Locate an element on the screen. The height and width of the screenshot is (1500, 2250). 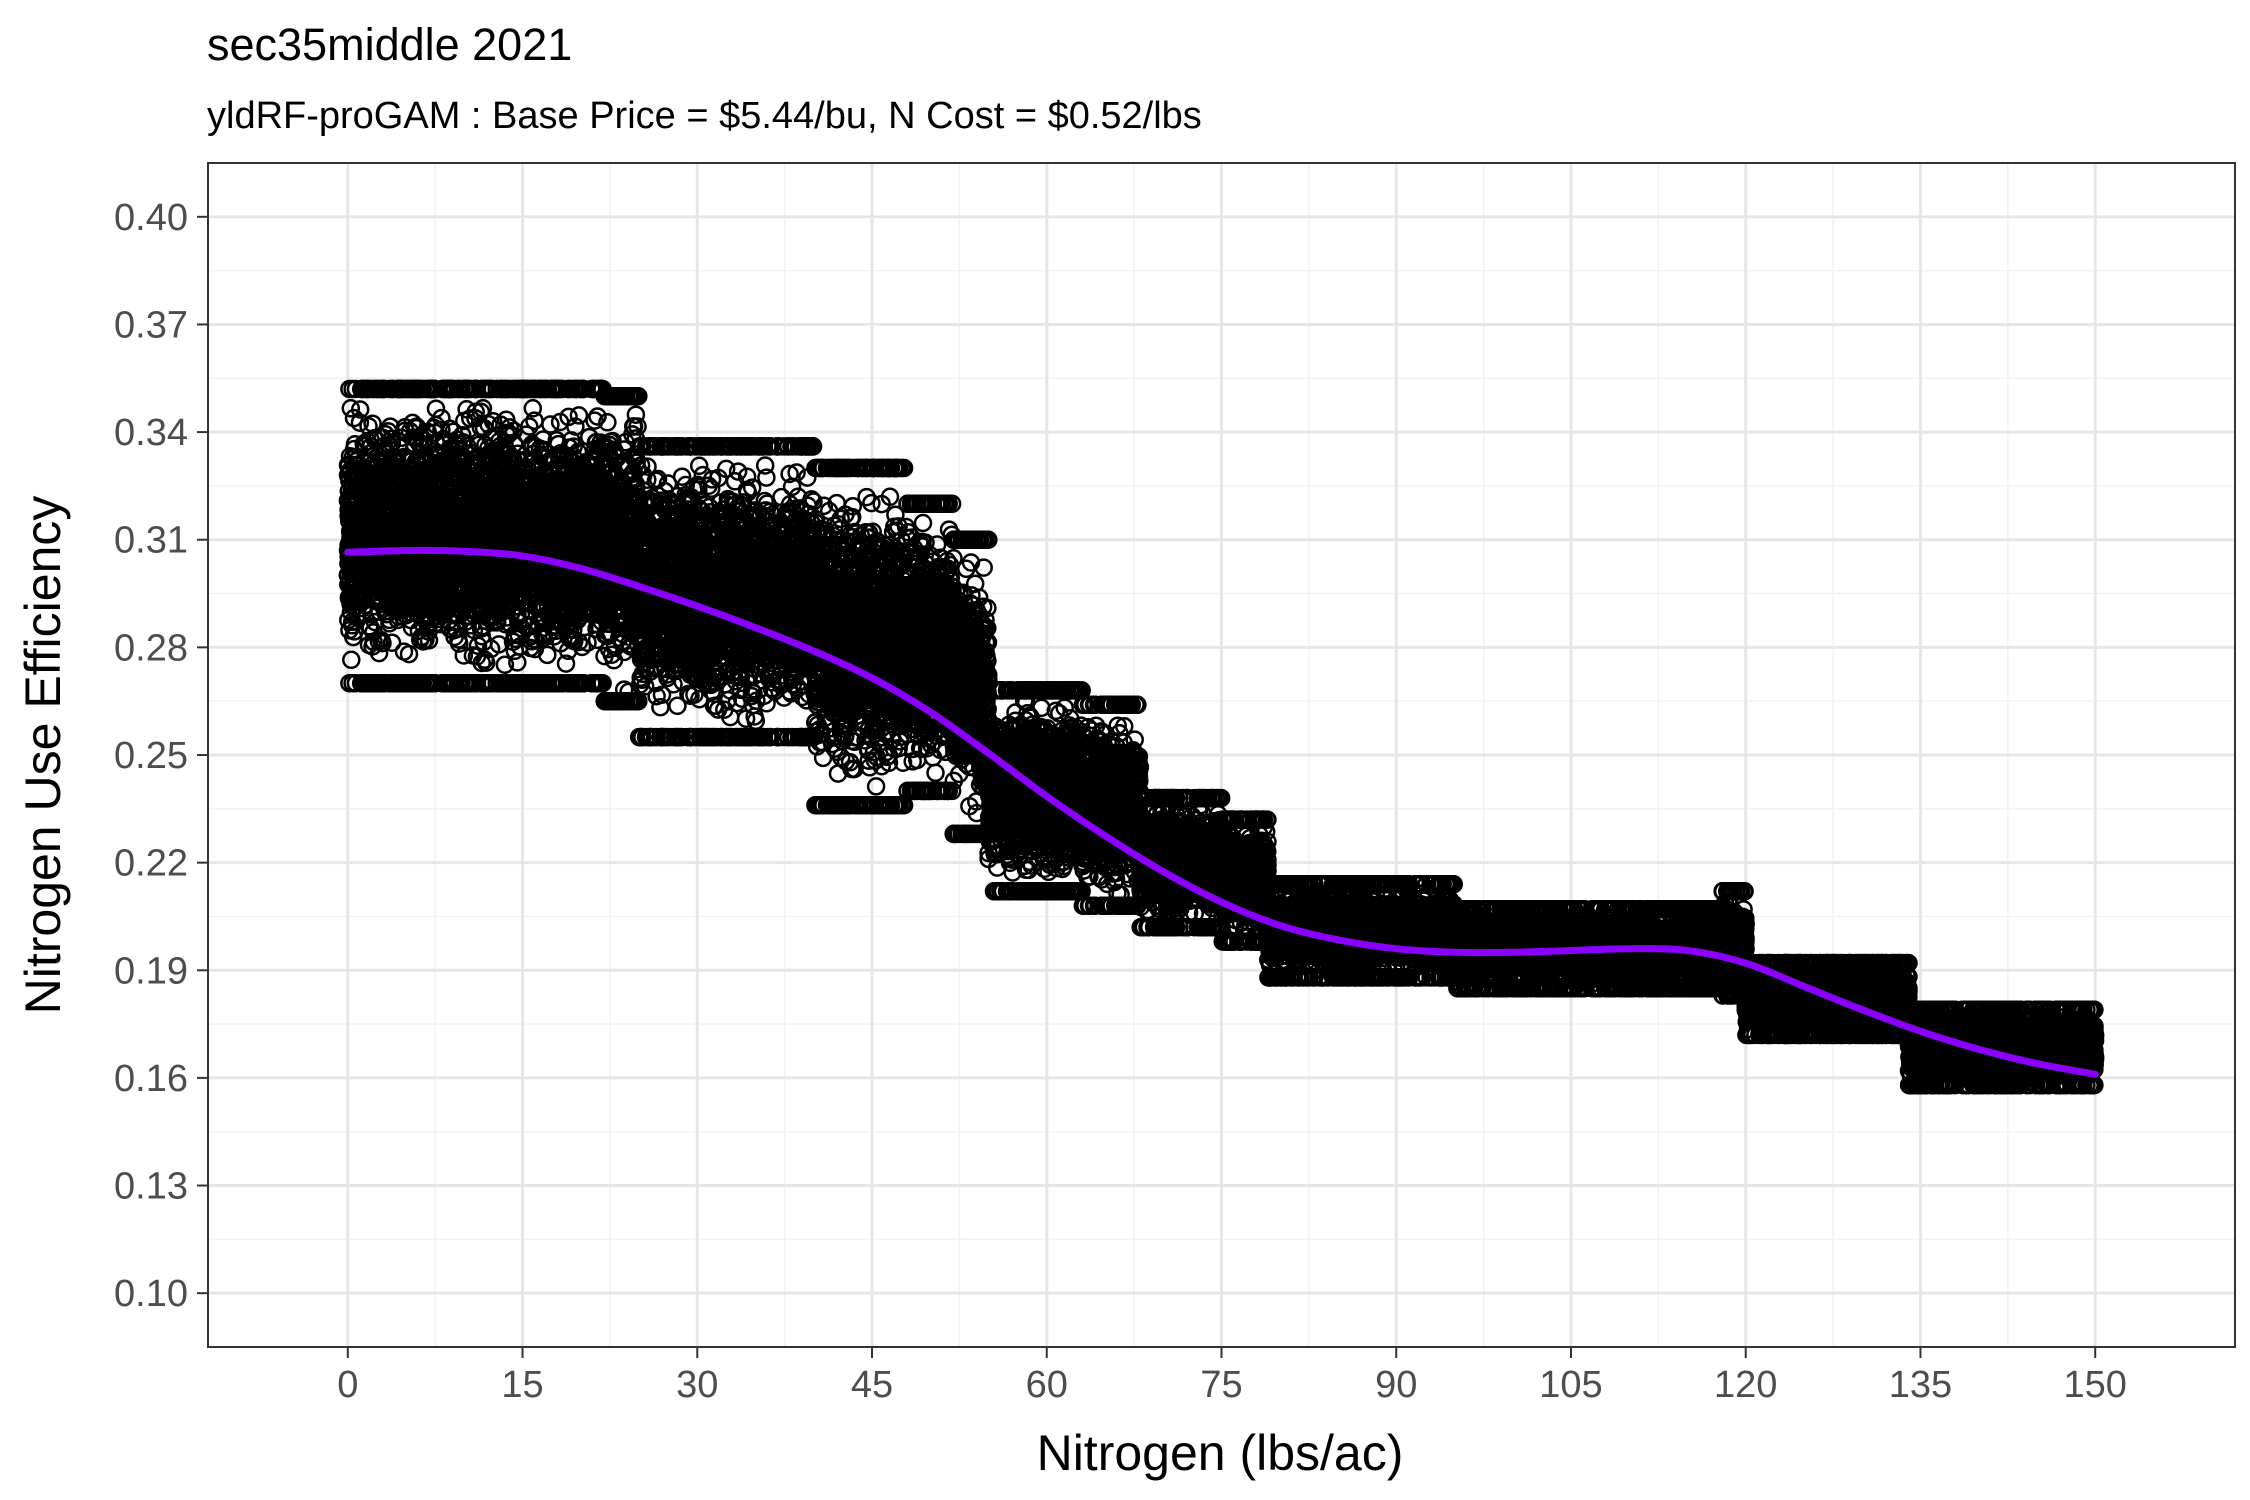
chart-title: sec35middle 2021 is located at coordinates (389, 44).